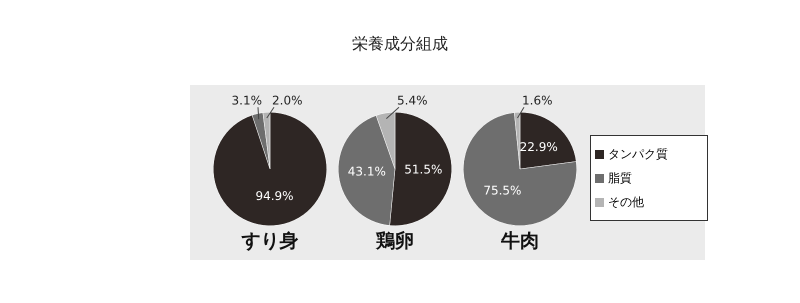 The width and height of the screenshot is (800, 303). Describe the element at coordinates (287, 100) in the screenshot. I see `data-label: 2.0%` at that location.